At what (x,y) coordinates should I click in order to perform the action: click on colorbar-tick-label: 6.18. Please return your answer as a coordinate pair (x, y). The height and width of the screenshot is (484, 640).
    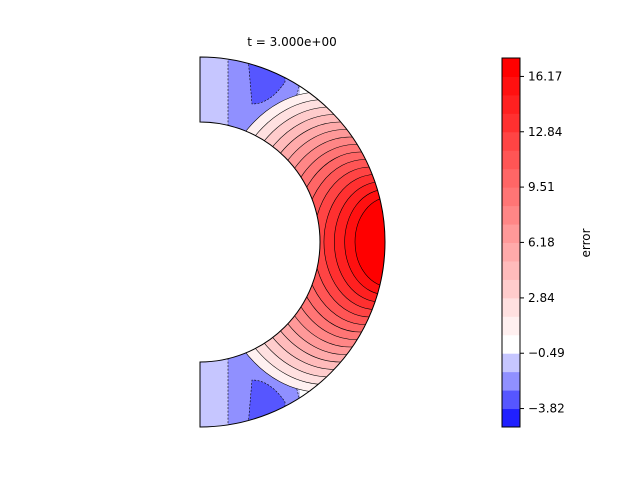
    Looking at the image, I should click on (541, 242).